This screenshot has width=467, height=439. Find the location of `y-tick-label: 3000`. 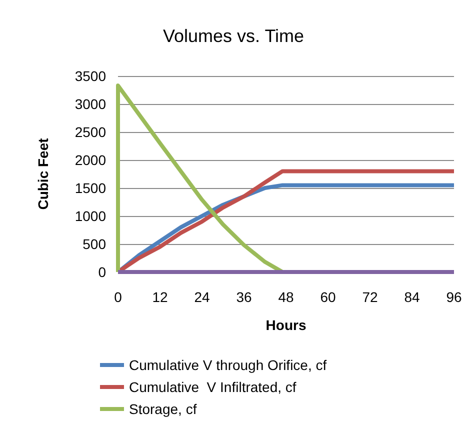

y-tick-label: 3000 is located at coordinates (90, 104).